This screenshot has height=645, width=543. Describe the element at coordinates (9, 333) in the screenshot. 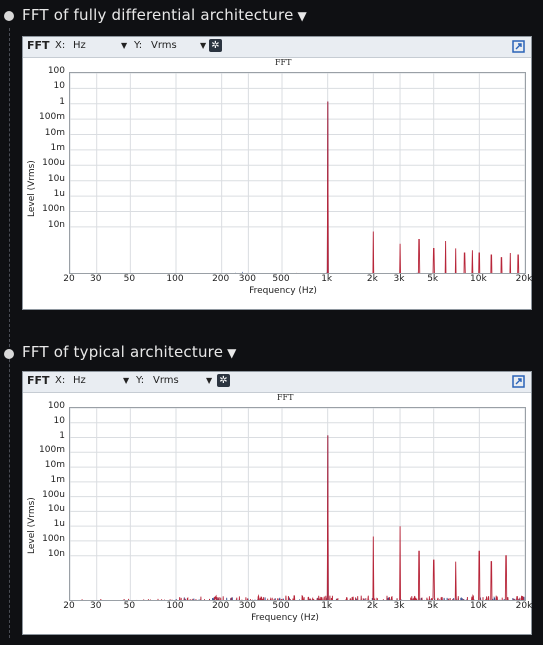

I see `section-rail` at that location.